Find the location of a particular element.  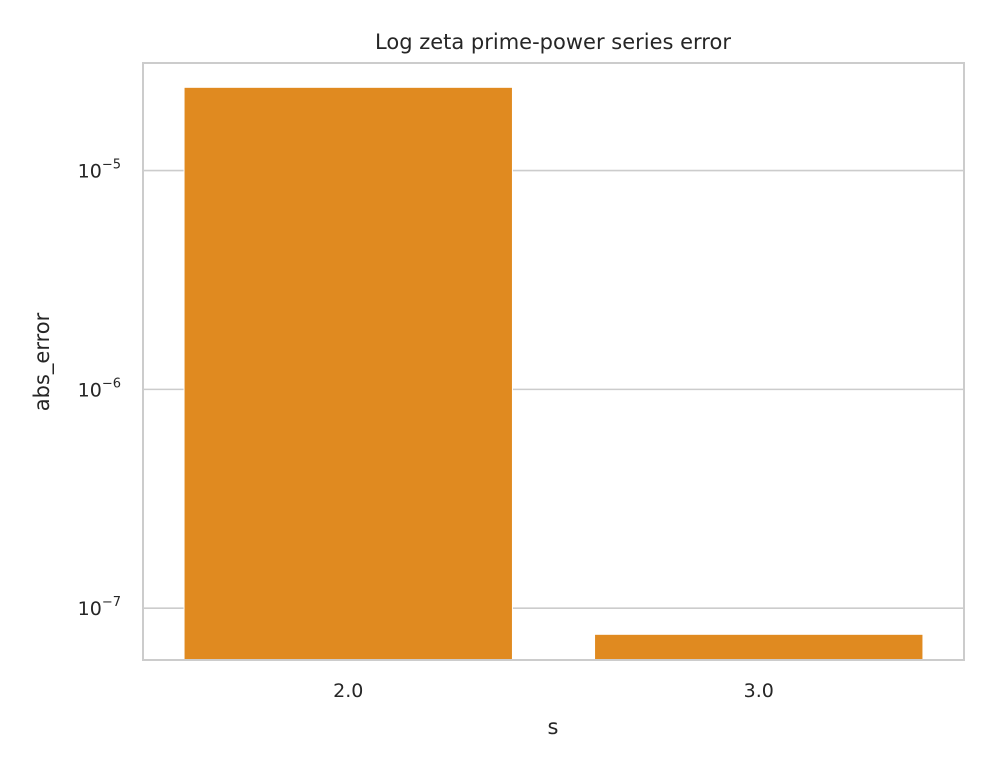

y-tick-label: 10⁻⁶ is located at coordinates (99, 388).